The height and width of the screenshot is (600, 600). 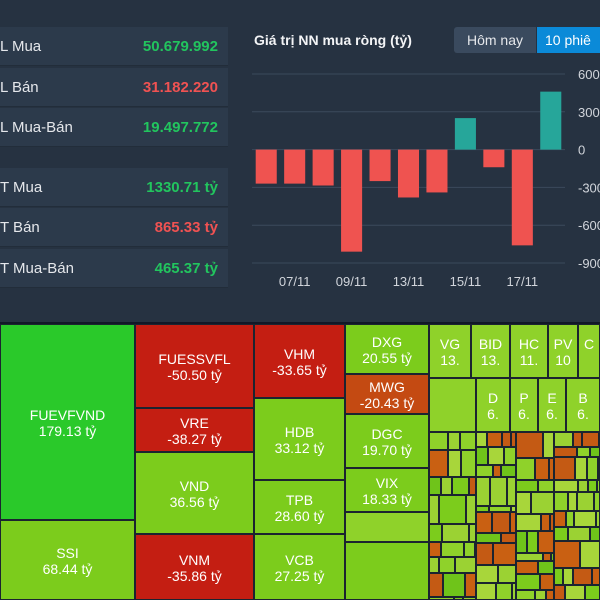 What do you see at coordinates (529, 351) in the screenshot?
I see `treemap-tile: HC 11.` at bounding box center [529, 351].